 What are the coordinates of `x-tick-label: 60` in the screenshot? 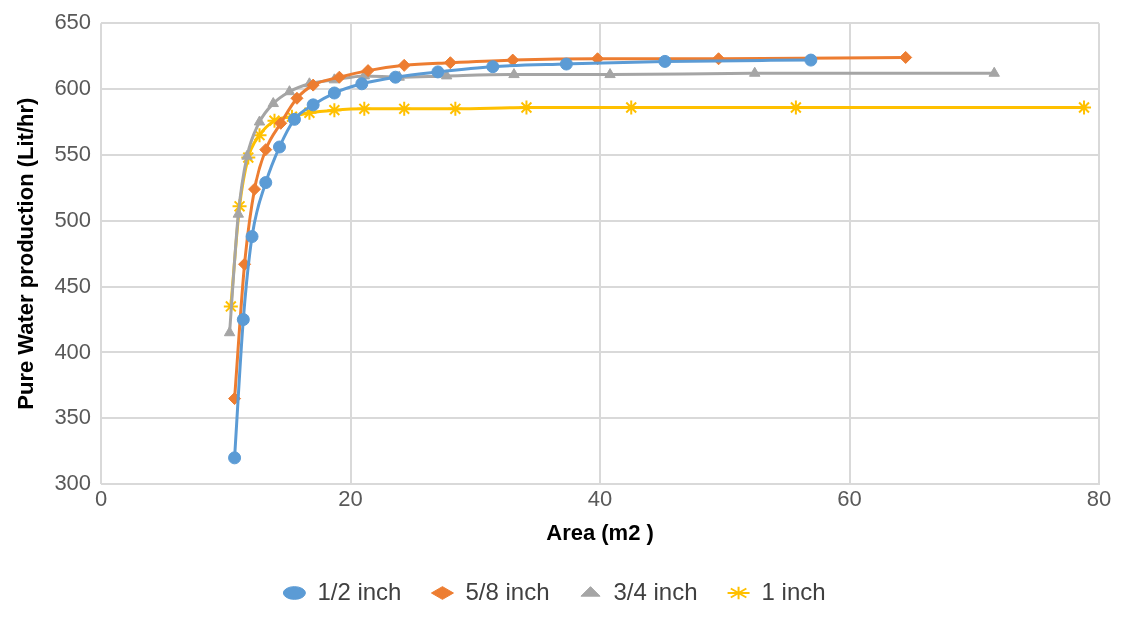 It's located at (849, 499).